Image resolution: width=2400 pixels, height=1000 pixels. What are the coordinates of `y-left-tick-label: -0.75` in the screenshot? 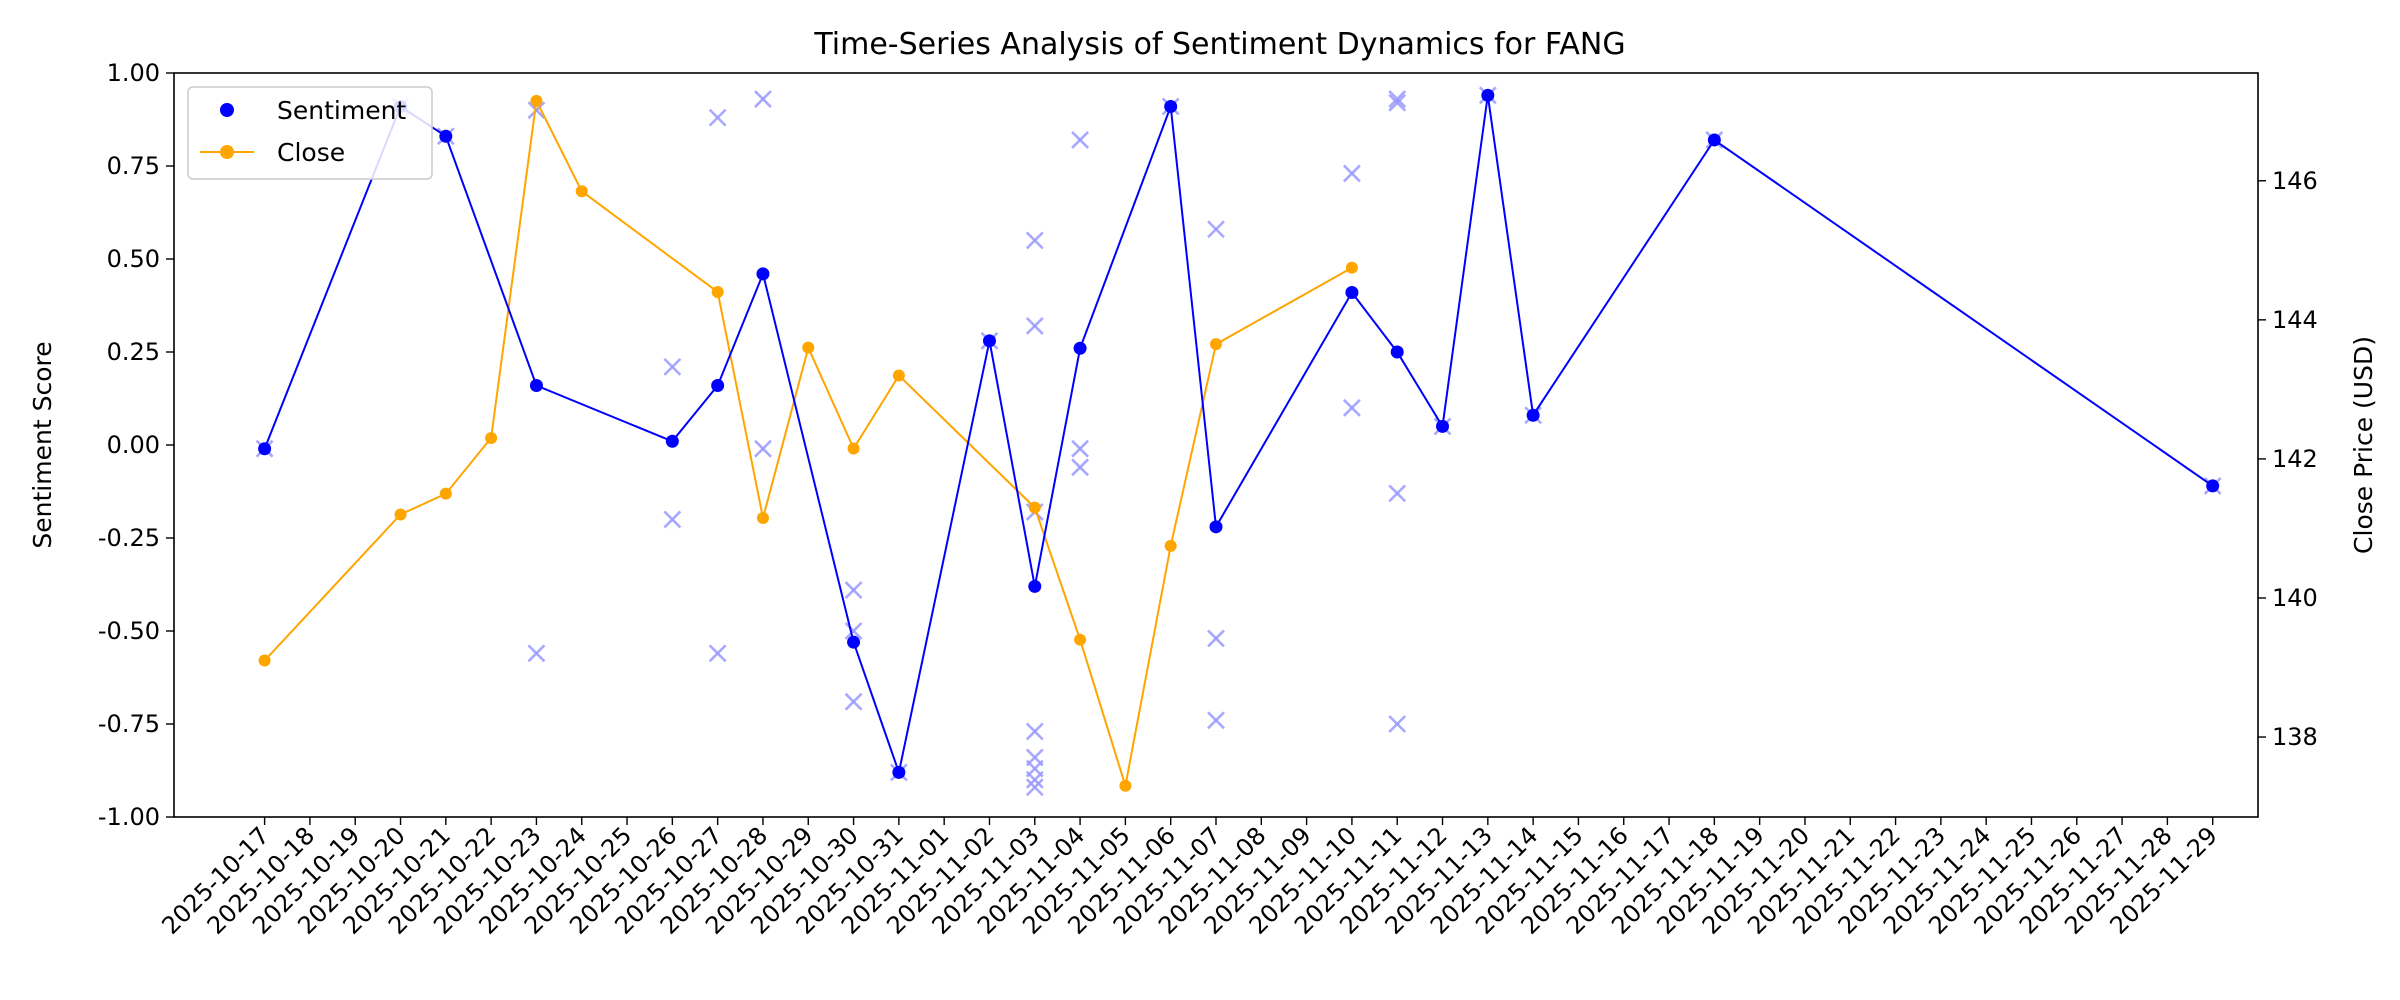 It's located at (129, 724).